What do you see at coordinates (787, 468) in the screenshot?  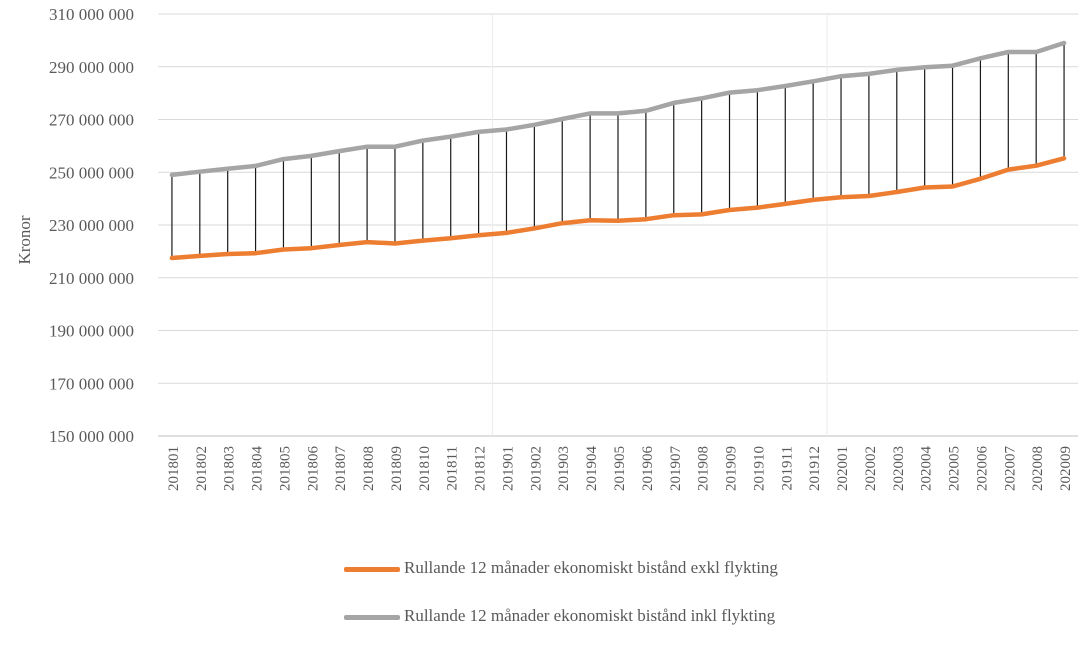 I see `x-tick-label: 201911` at bounding box center [787, 468].